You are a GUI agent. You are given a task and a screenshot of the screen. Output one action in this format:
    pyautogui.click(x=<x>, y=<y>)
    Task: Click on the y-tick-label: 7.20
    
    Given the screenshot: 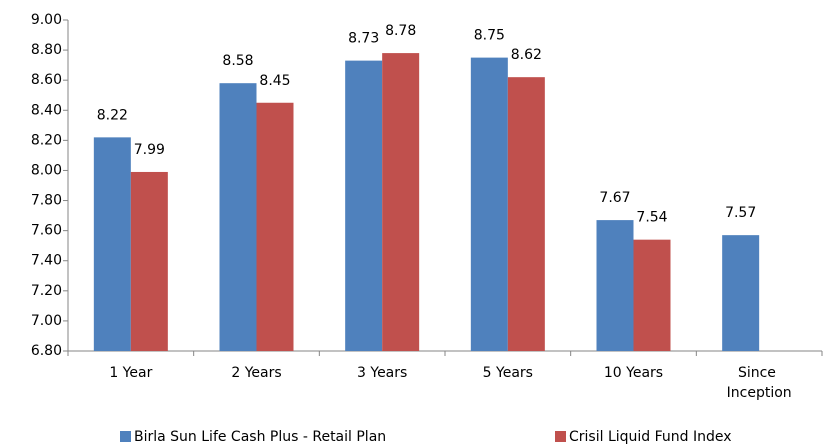 What is the action you would take?
    pyautogui.click(x=46, y=291)
    